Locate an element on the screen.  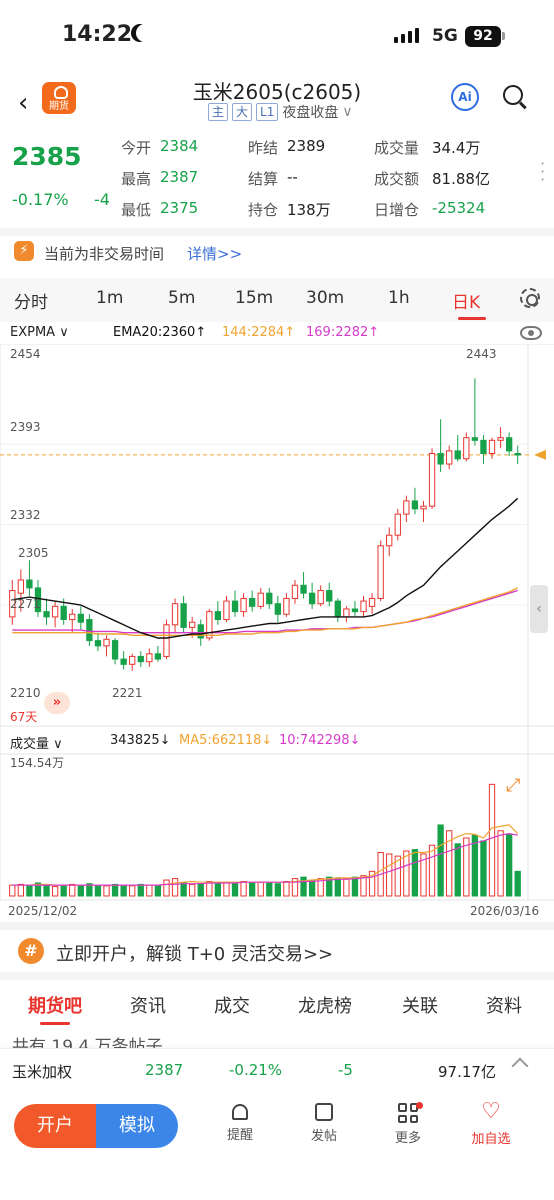
ema20-value: EMA20:2360↑ is located at coordinates (160, 332).